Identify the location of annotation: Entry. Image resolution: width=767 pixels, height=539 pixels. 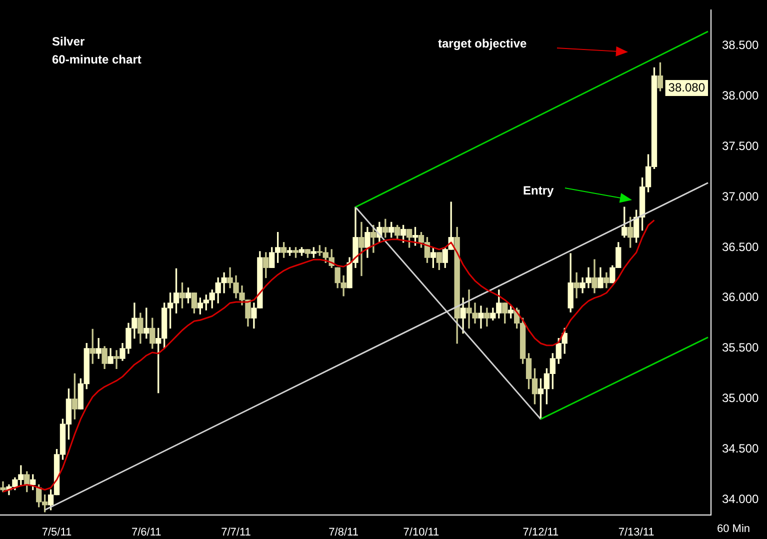
(538, 190).